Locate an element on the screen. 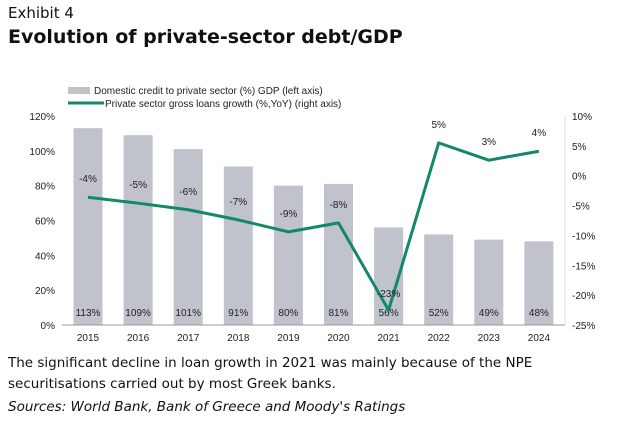 The width and height of the screenshot is (624, 432). x-tick-2018: 2018 is located at coordinates (238, 338).